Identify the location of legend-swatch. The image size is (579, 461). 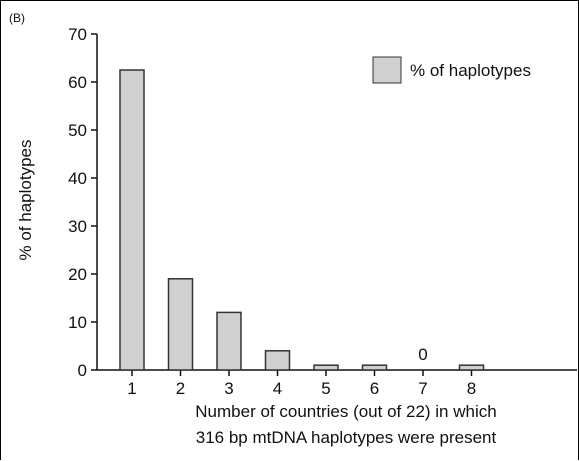
(387, 70).